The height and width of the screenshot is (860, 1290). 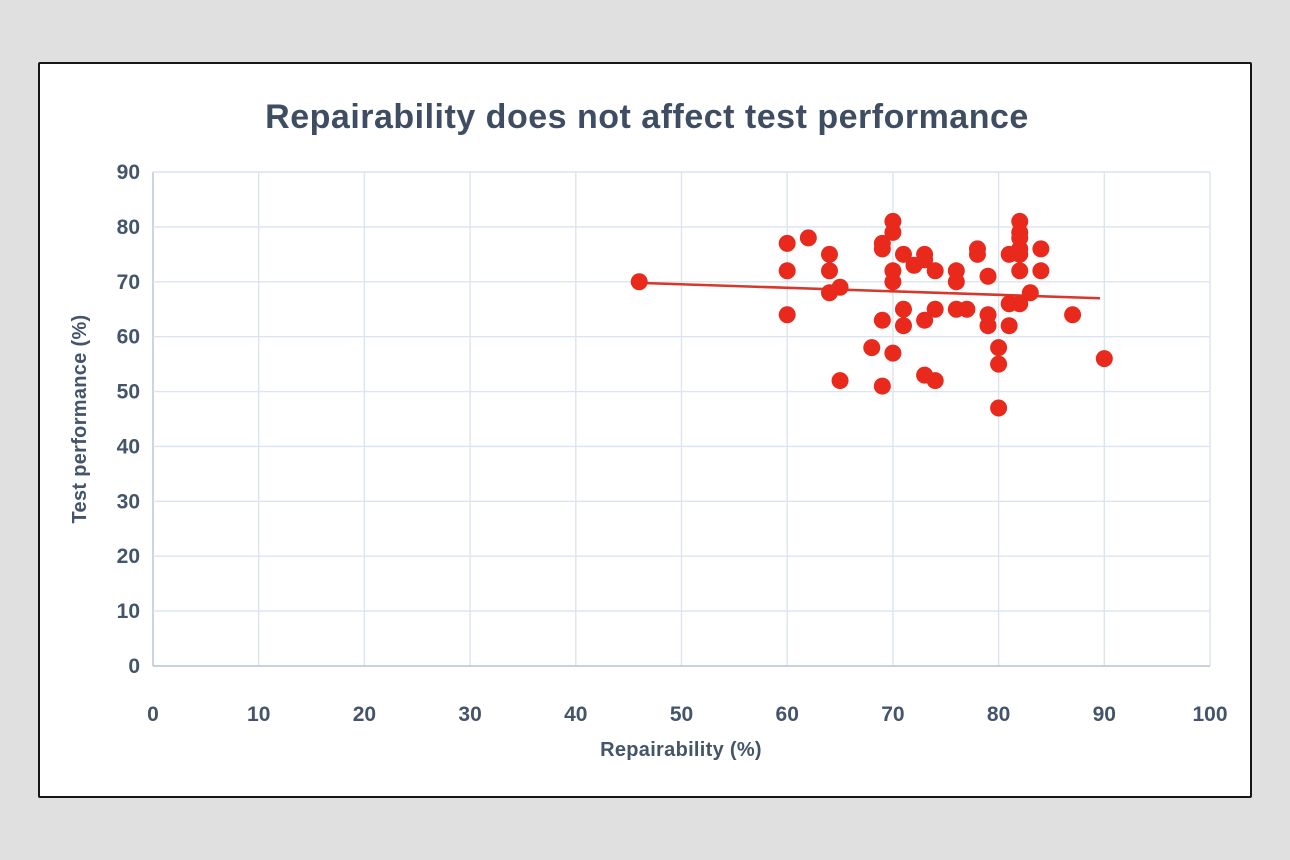 I want to click on y-tick-label: 90, so click(x=128, y=172).